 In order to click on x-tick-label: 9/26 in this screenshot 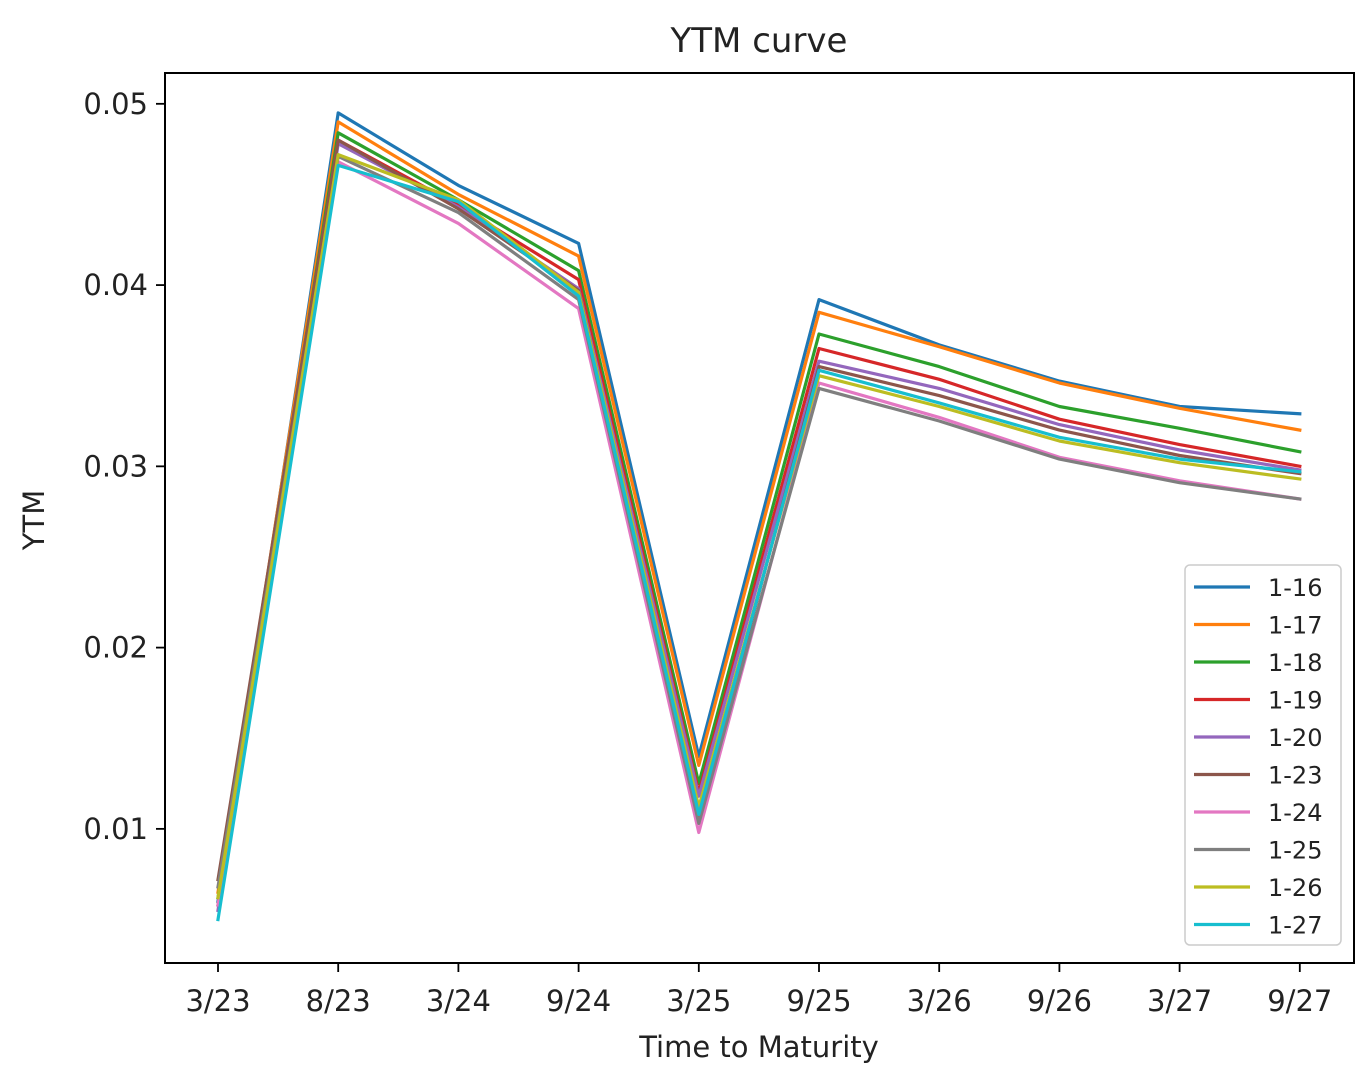, I will do `click(1059, 1001)`.